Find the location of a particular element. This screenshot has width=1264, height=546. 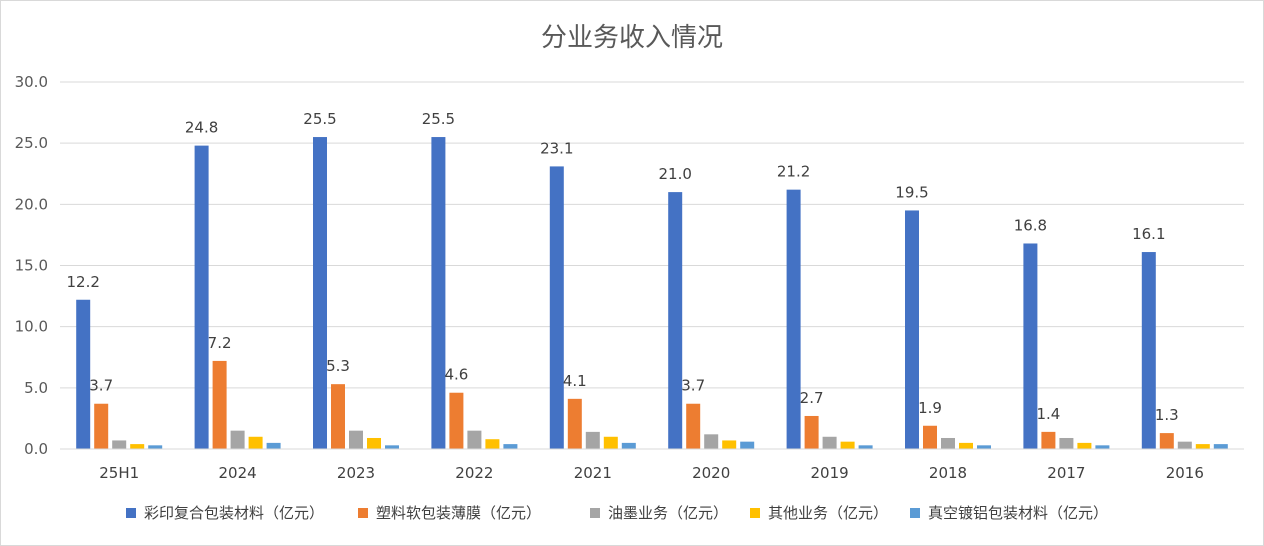

x-tick-label: 2017 is located at coordinates (1066, 473).